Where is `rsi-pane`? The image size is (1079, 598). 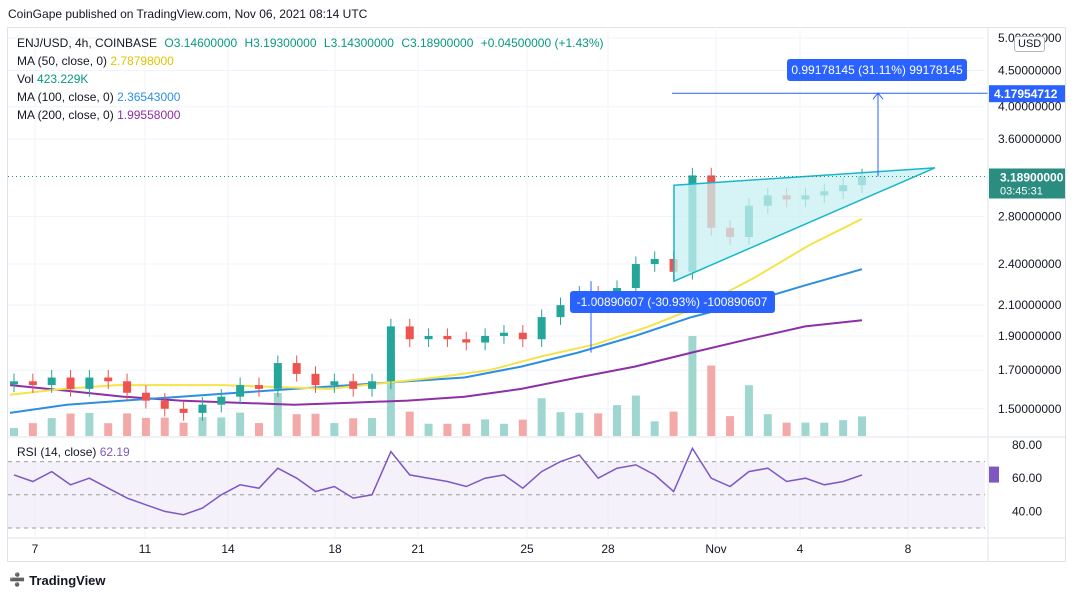
rsi-pane is located at coordinates (503, 487).